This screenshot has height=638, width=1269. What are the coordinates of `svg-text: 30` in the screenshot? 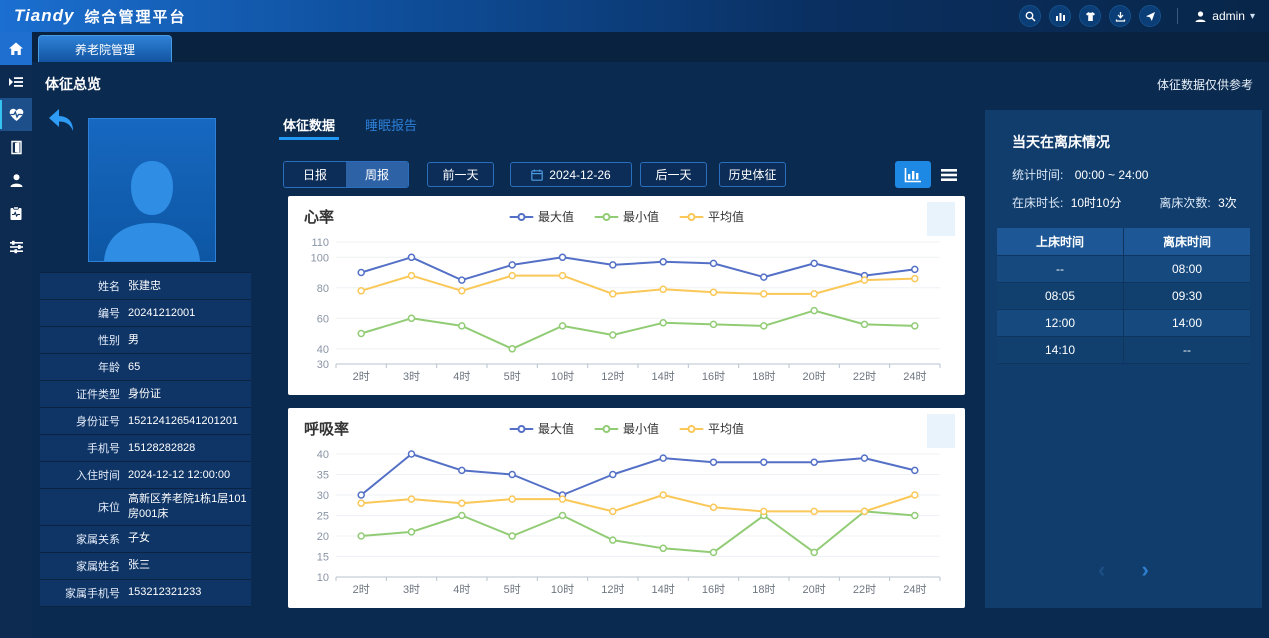 It's located at (323, 496).